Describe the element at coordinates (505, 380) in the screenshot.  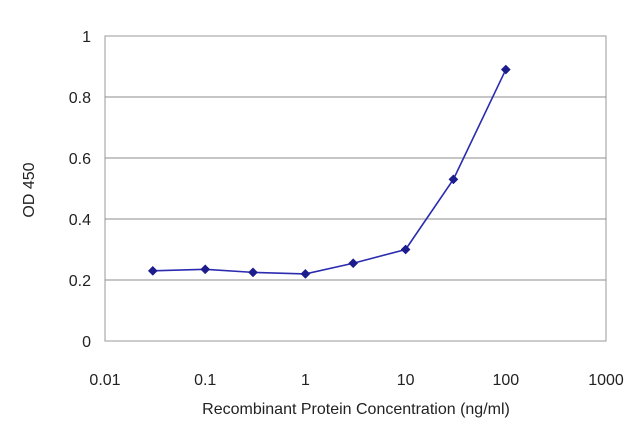
I see `x-tick-label: 100` at that location.